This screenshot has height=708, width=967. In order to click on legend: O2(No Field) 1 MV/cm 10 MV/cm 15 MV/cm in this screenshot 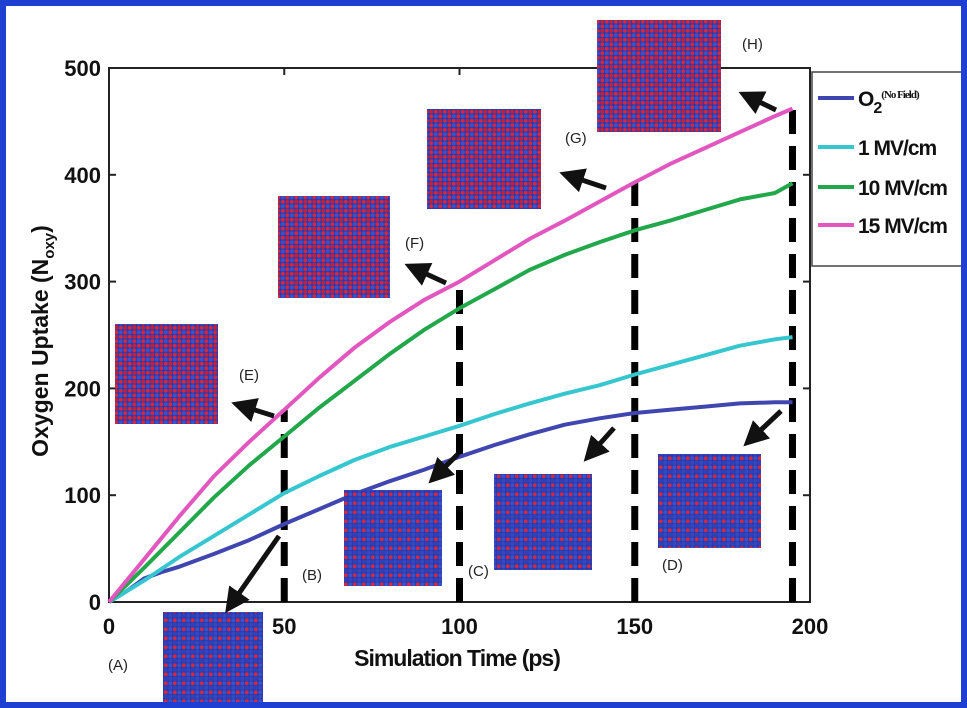, I will do `click(886, 169)`.